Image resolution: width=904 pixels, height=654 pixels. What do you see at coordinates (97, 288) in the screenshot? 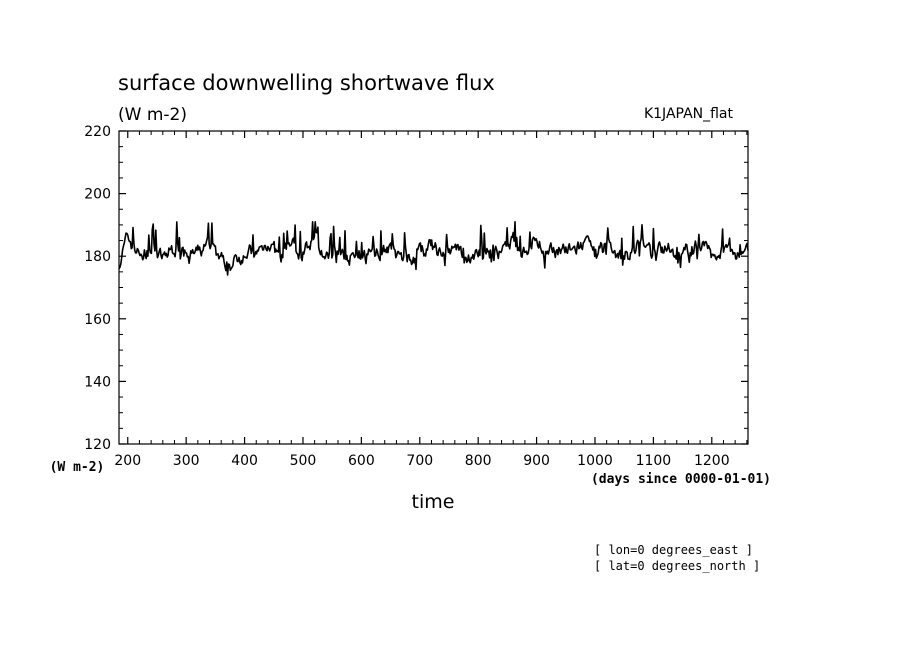
I see `y-tick-labels: 120 140 160 180 200 220` at bounding box center [97, 288].